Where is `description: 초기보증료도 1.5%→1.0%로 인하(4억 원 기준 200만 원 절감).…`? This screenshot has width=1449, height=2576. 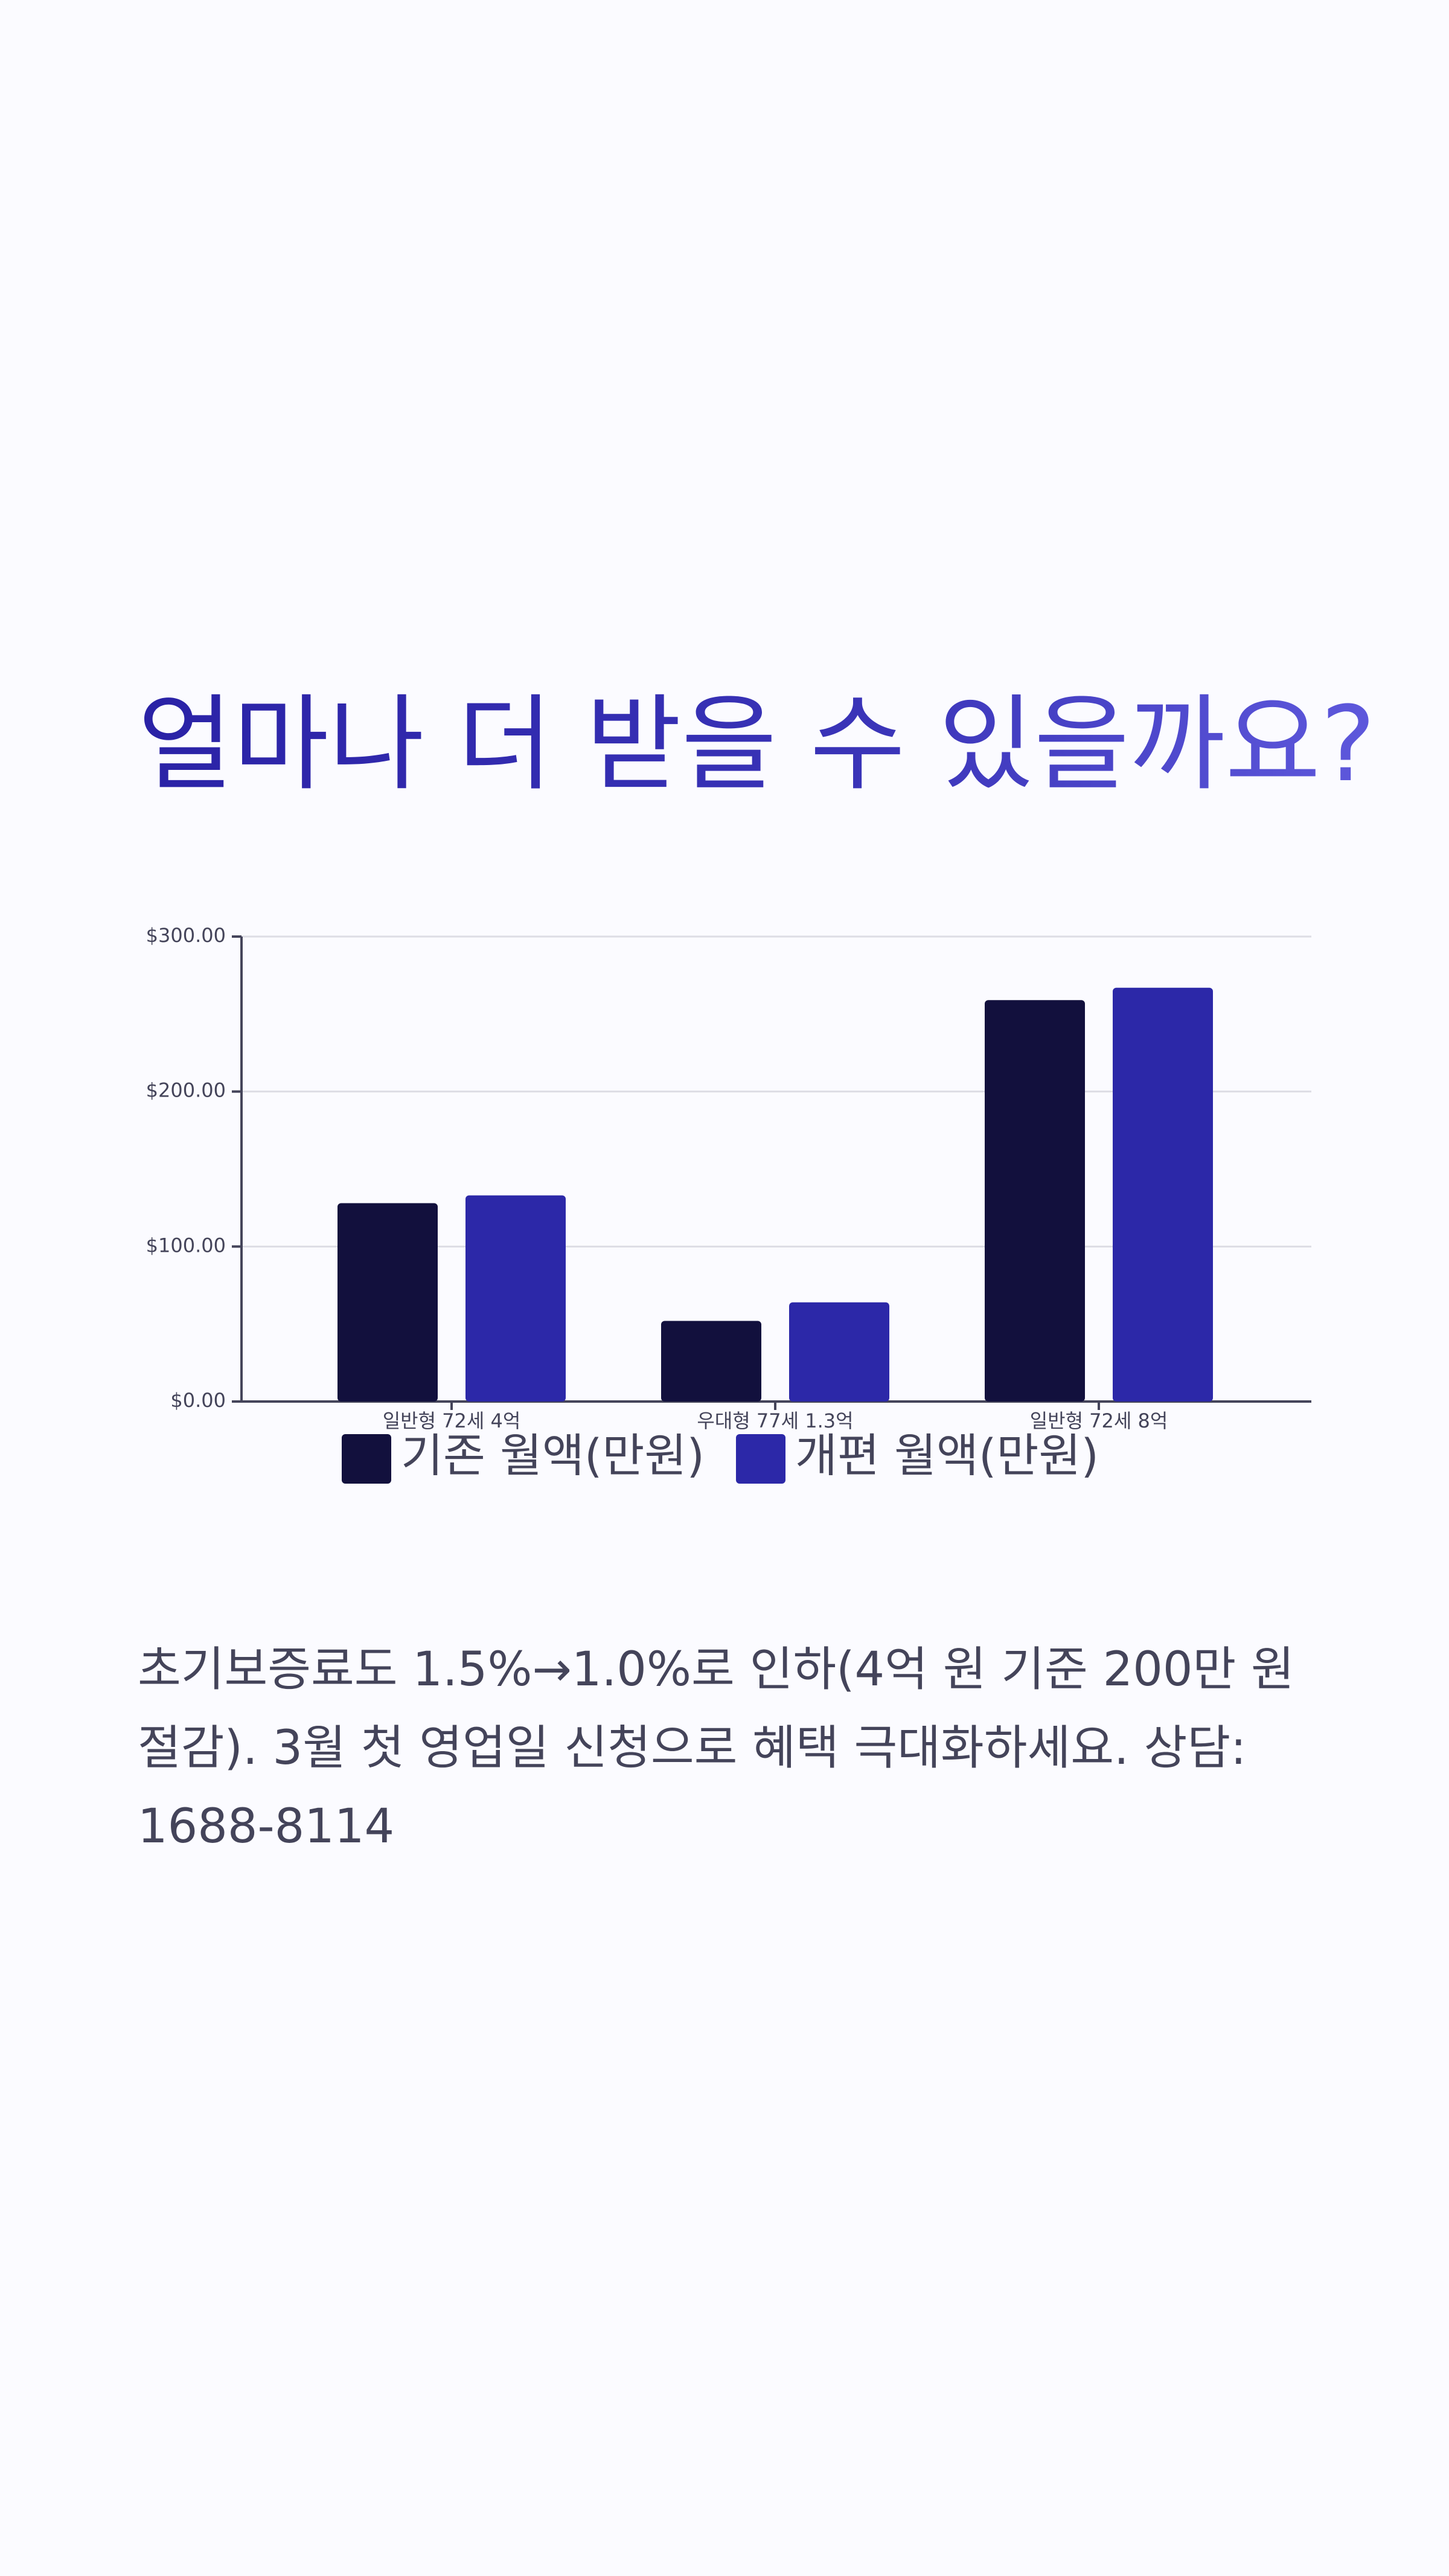
description: 초기보증료도 1.5%→1.0%로 인하(4억 원 기준 200만 원 절감).… is located at coordinates (716, 1748).